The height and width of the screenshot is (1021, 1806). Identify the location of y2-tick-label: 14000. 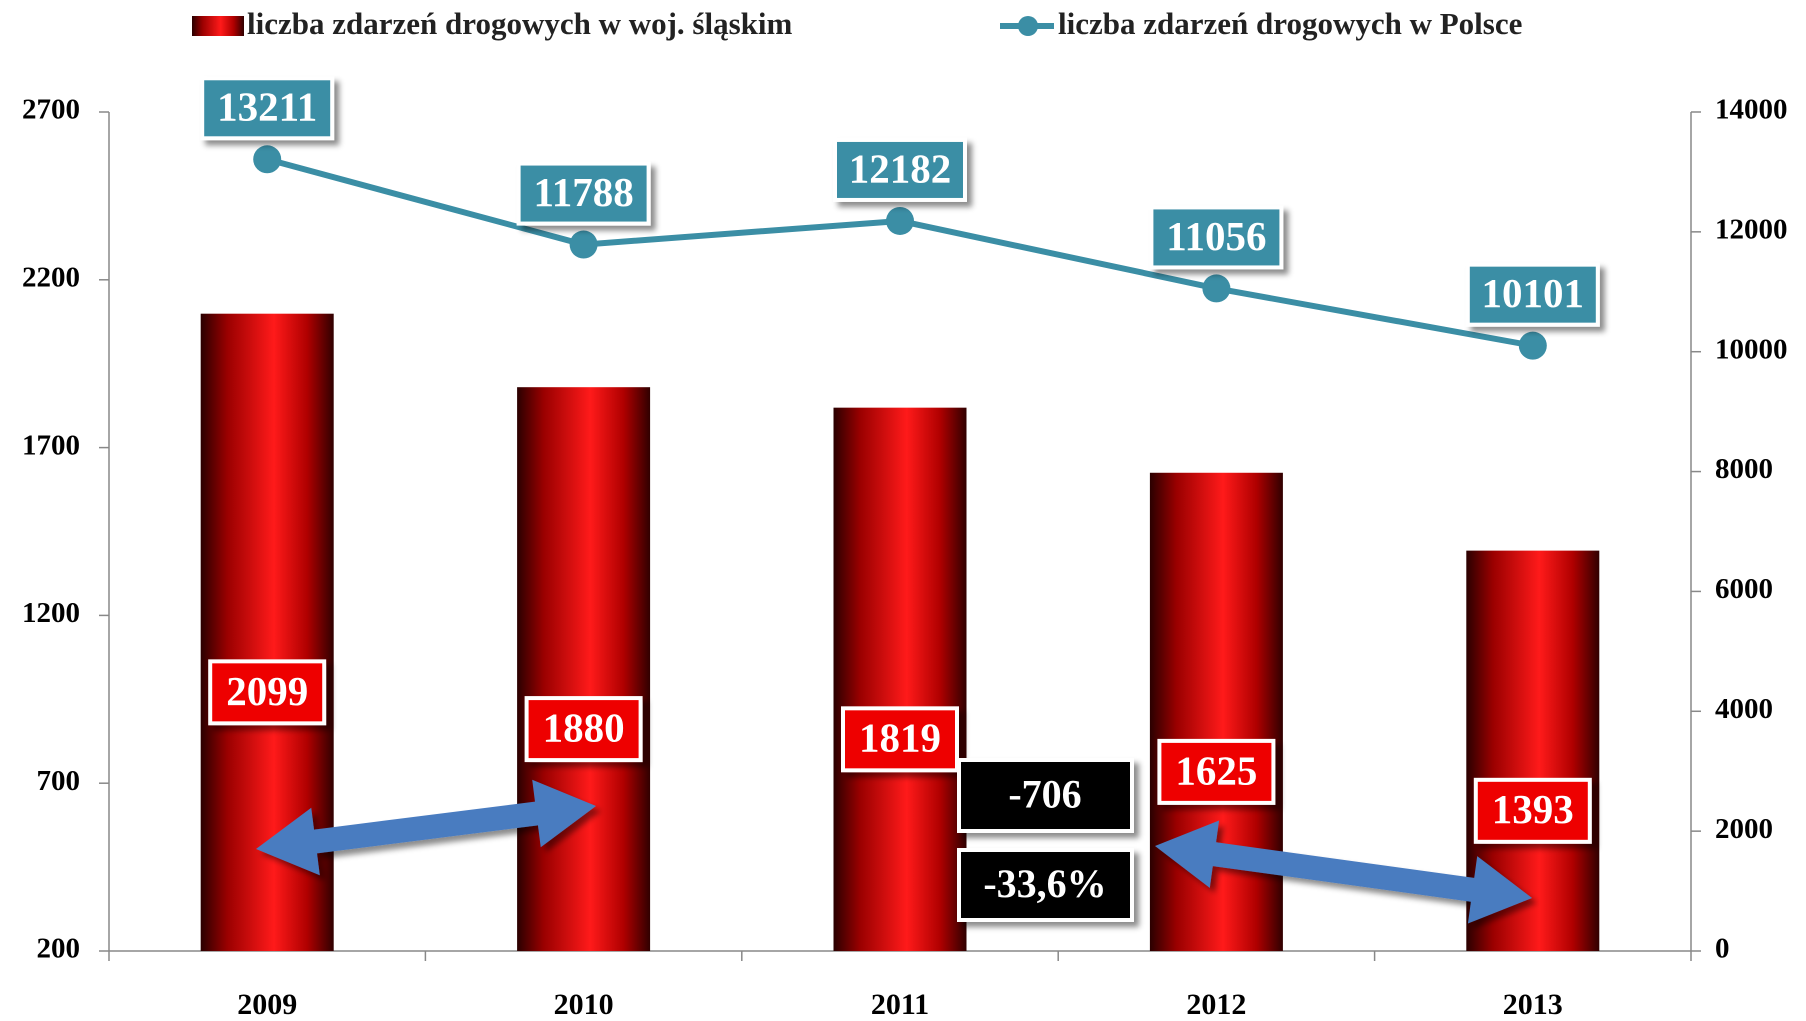
(1751, 110).